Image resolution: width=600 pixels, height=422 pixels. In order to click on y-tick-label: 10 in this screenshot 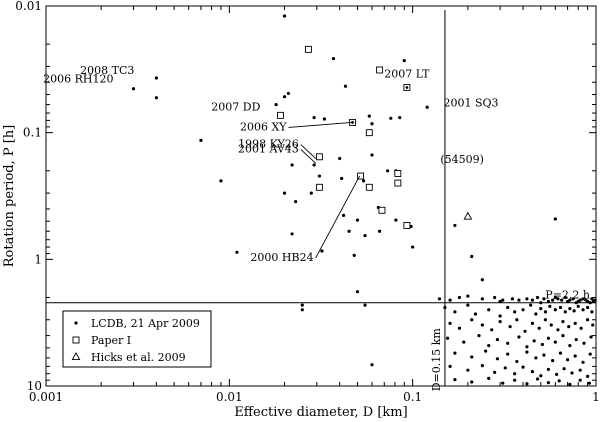, I will do `click(34, 386)`.